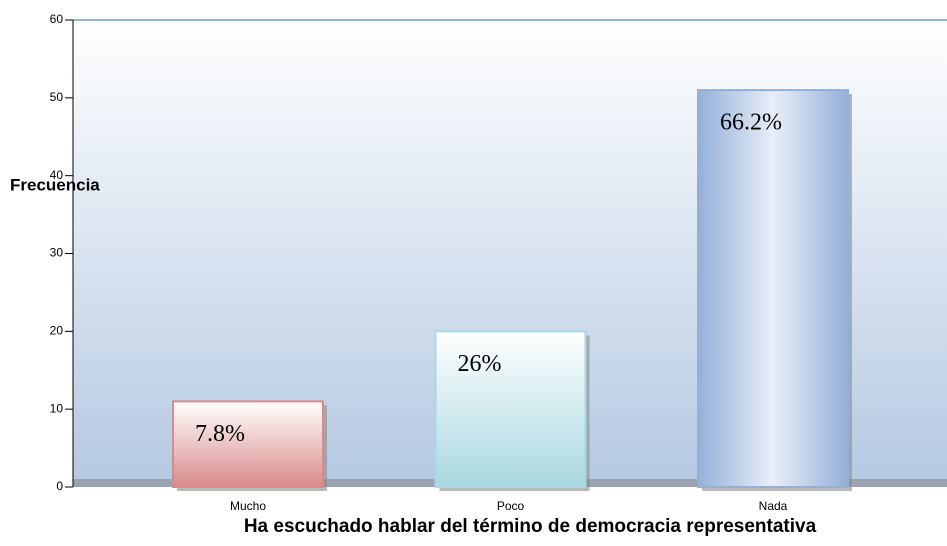  Describe the element at coordinates (511, 506) in the screenshot. I see `x-tick-label: Poco` at that location.